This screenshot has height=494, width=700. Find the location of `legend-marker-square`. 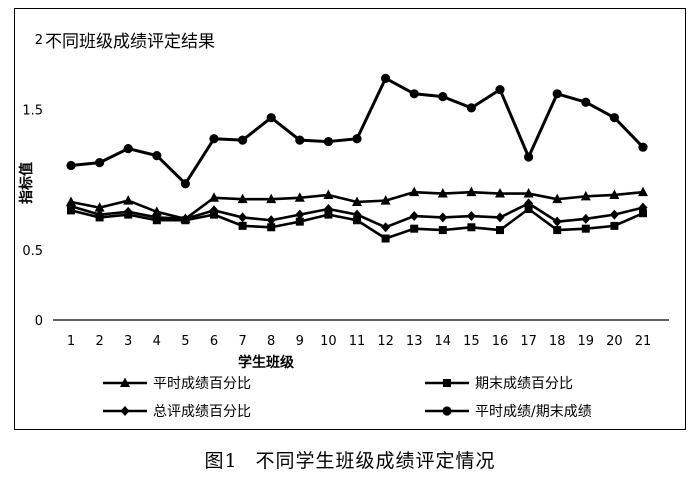

legend-marker-square is located at coordinates (447, 383).